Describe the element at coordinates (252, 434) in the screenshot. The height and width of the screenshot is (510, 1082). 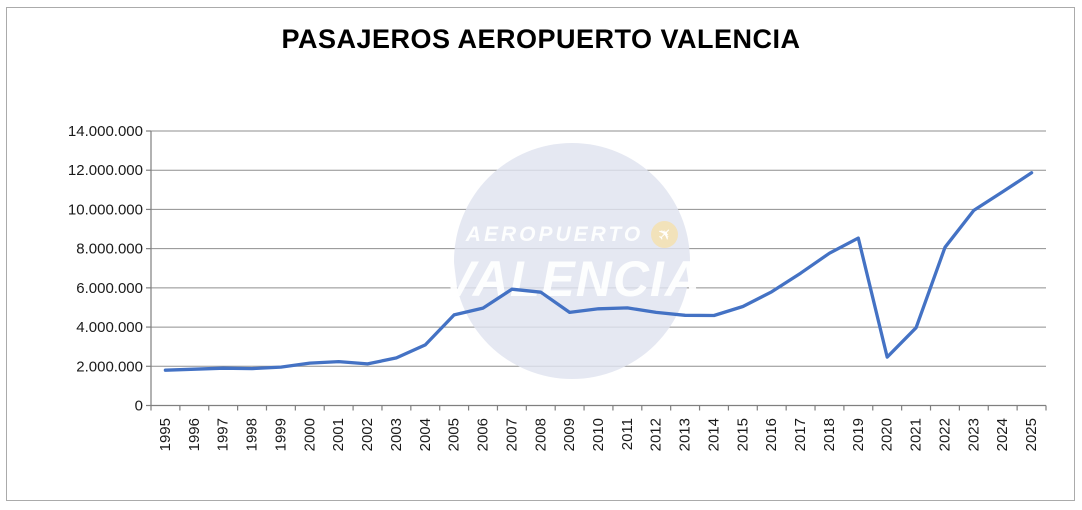
I see `x-tick-label: 1998` at that location.